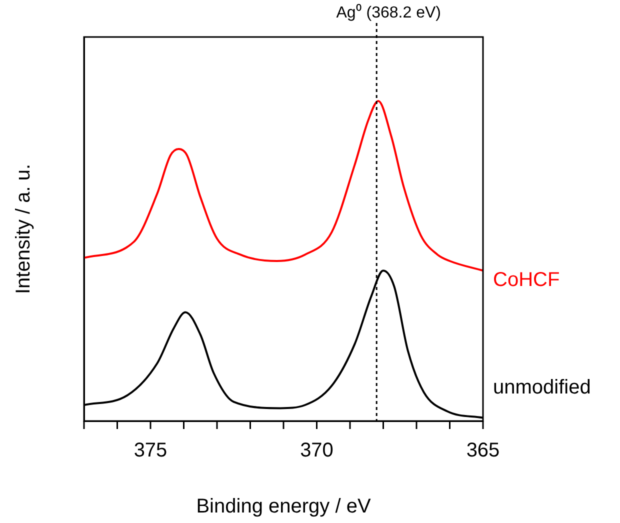  Describe the element at coordinates (542, 387) in the screenshot. I see `series-label: unmodified` at that location.